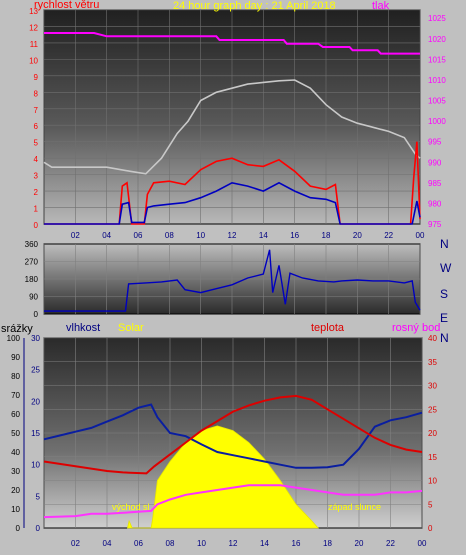 The width and height of the screenshot is (466, 555). I want to click on chart-title: 24 hour graph day : 21 April 2018, so click(254, 6).